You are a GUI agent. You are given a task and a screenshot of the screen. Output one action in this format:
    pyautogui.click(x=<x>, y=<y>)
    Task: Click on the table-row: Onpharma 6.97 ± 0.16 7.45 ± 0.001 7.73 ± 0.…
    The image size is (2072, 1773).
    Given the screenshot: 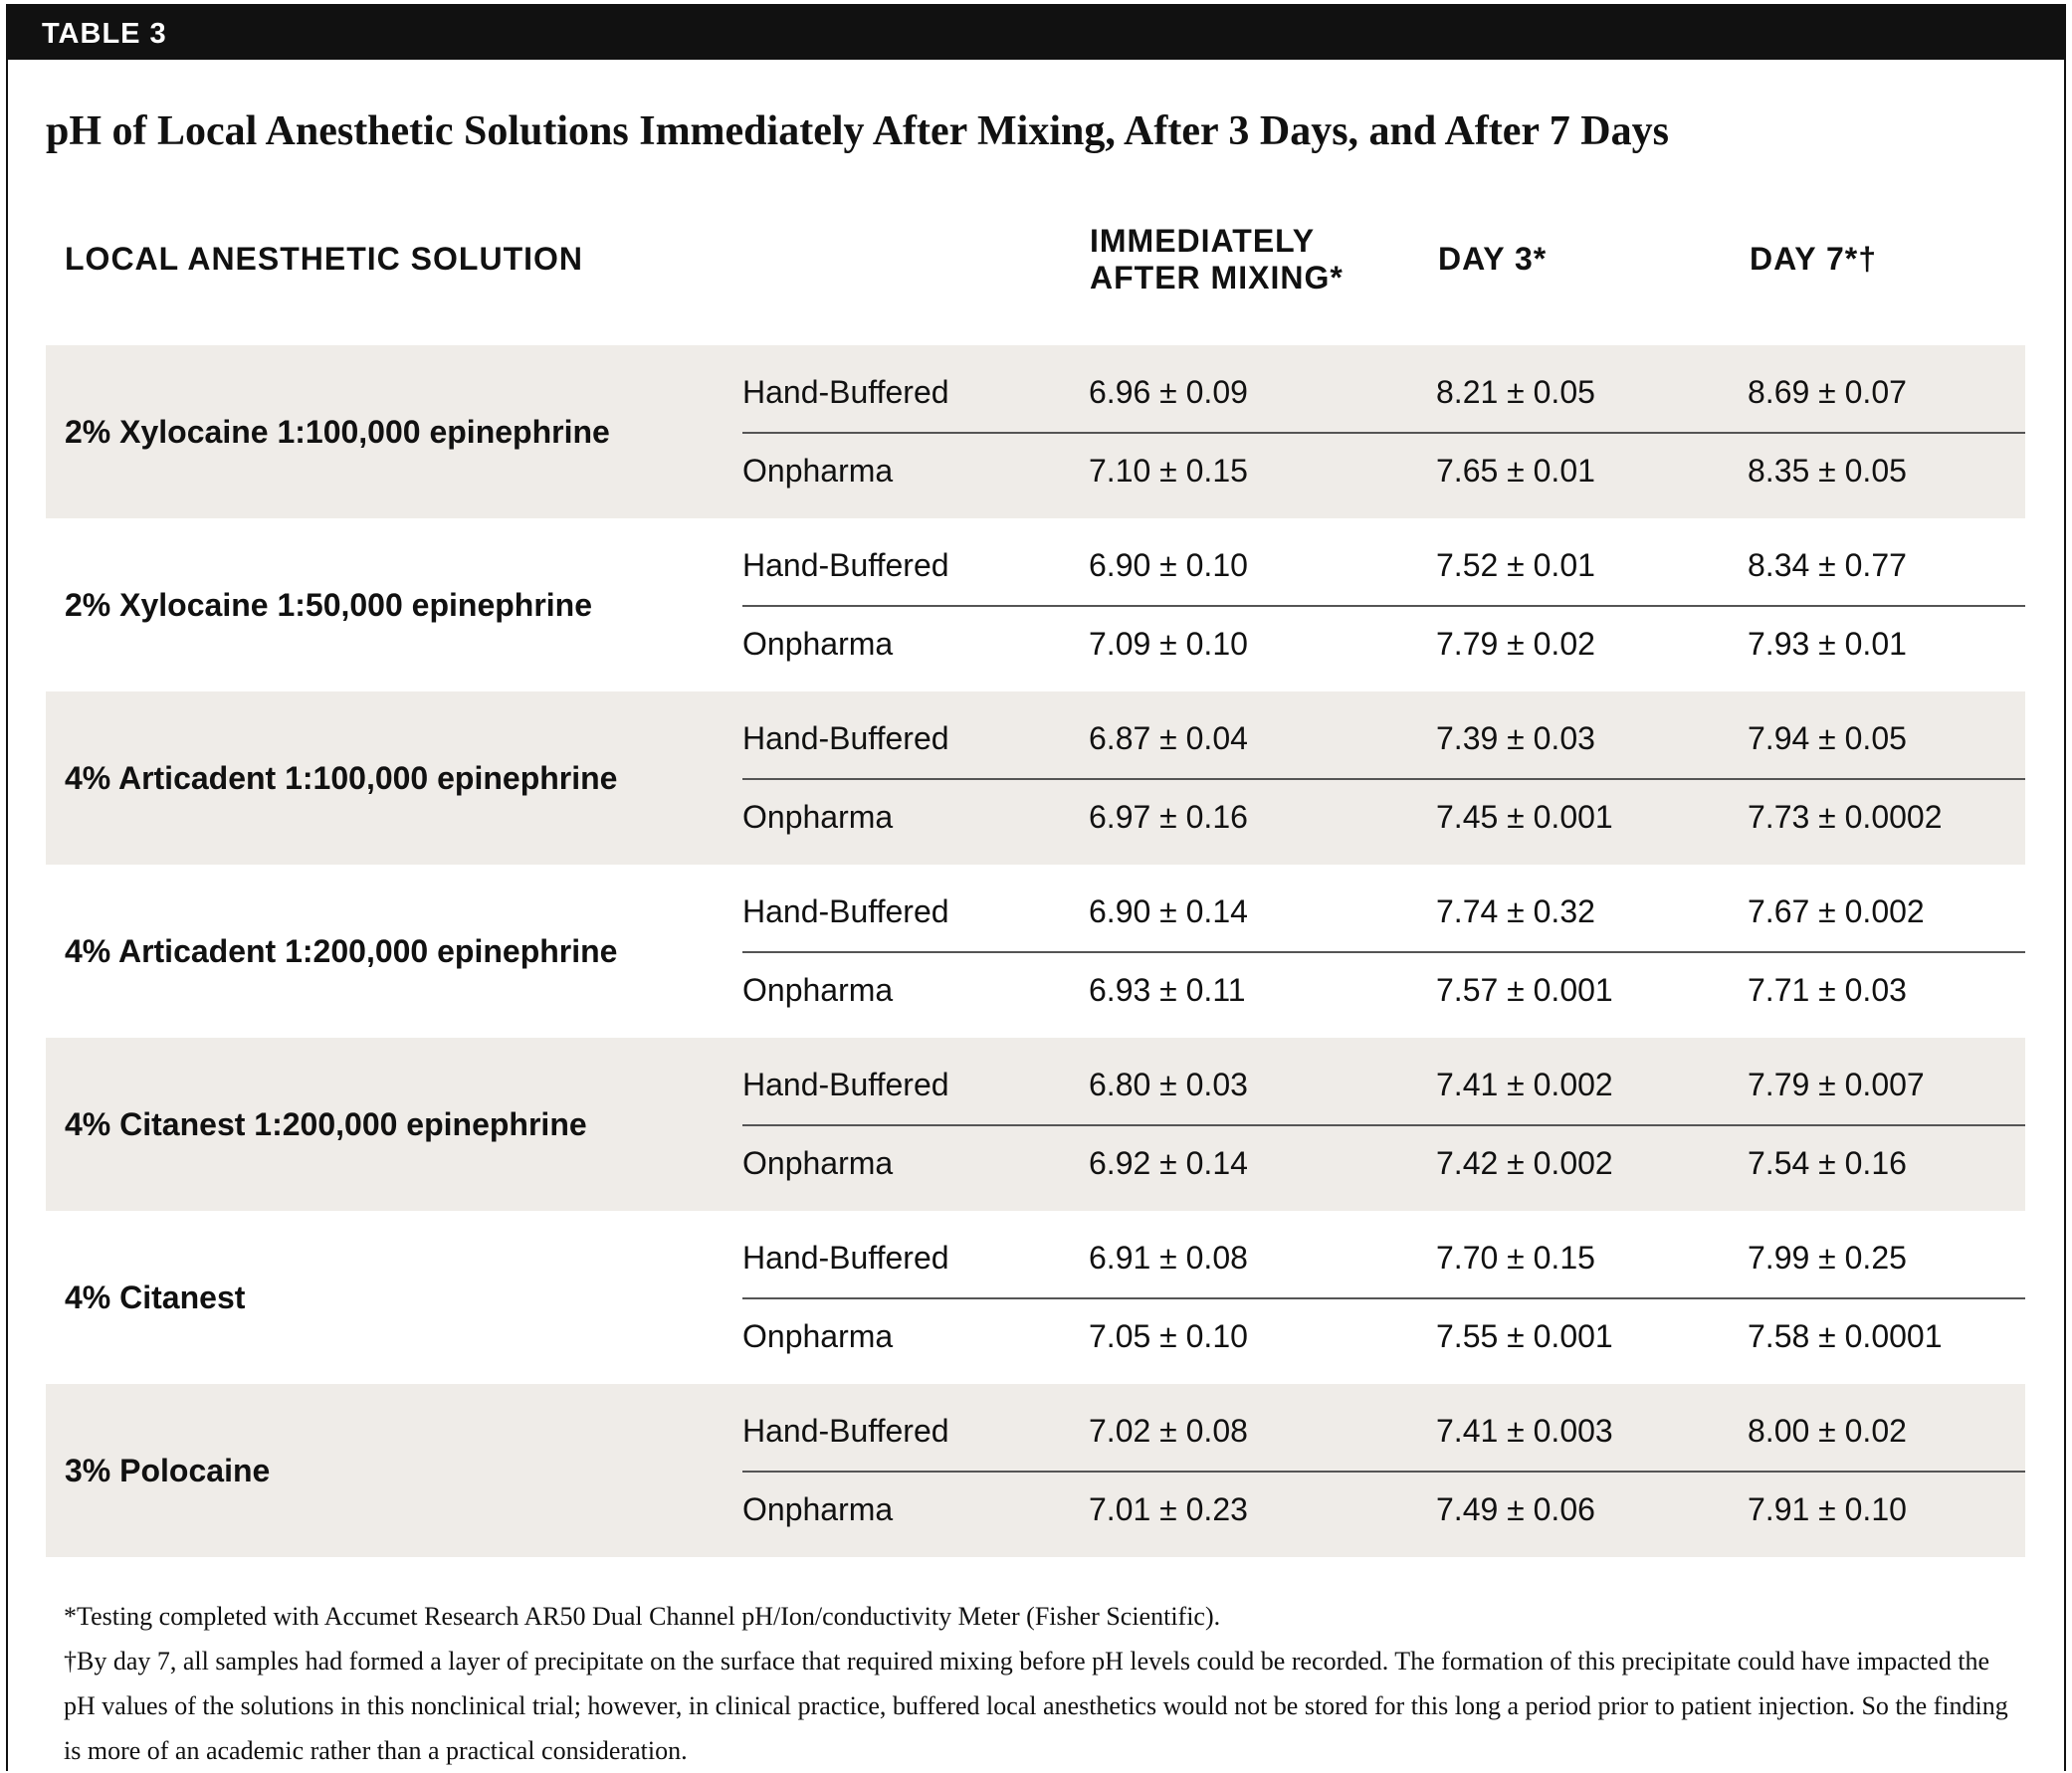 What is the action you would take?
    pyautogui.click(x=1383, y=821)
    